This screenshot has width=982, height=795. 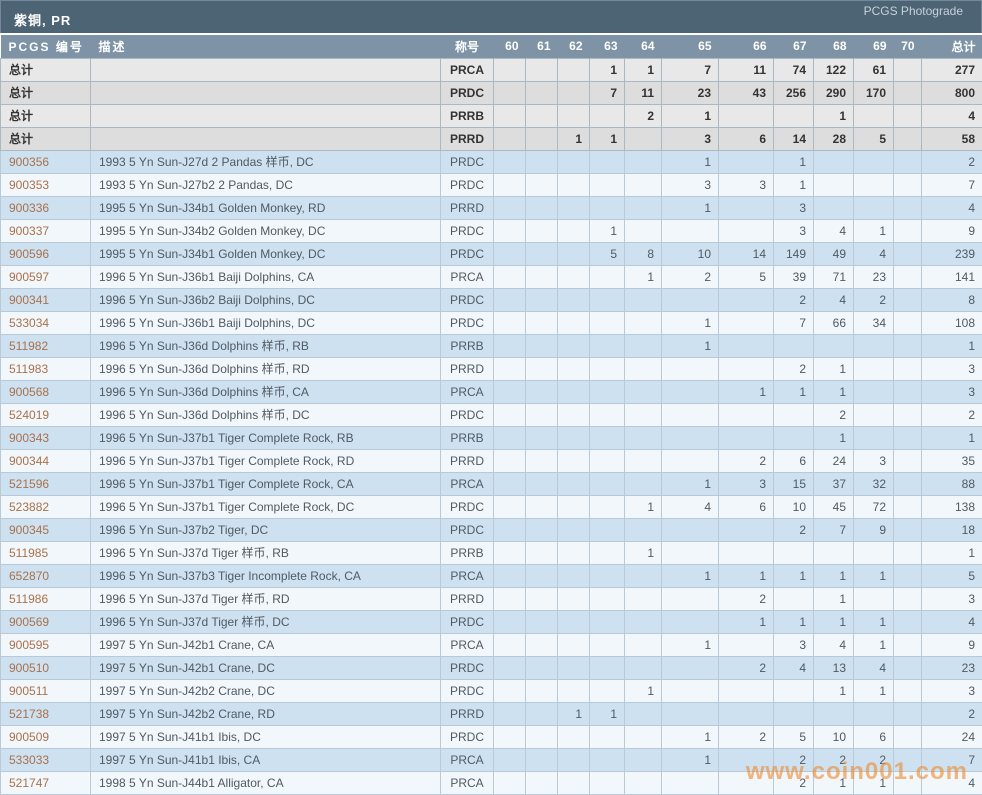 What do you see at coordinates (951, 46) in the screenshot?
I see `header-total: 总计` at bounding box center [951, 46].